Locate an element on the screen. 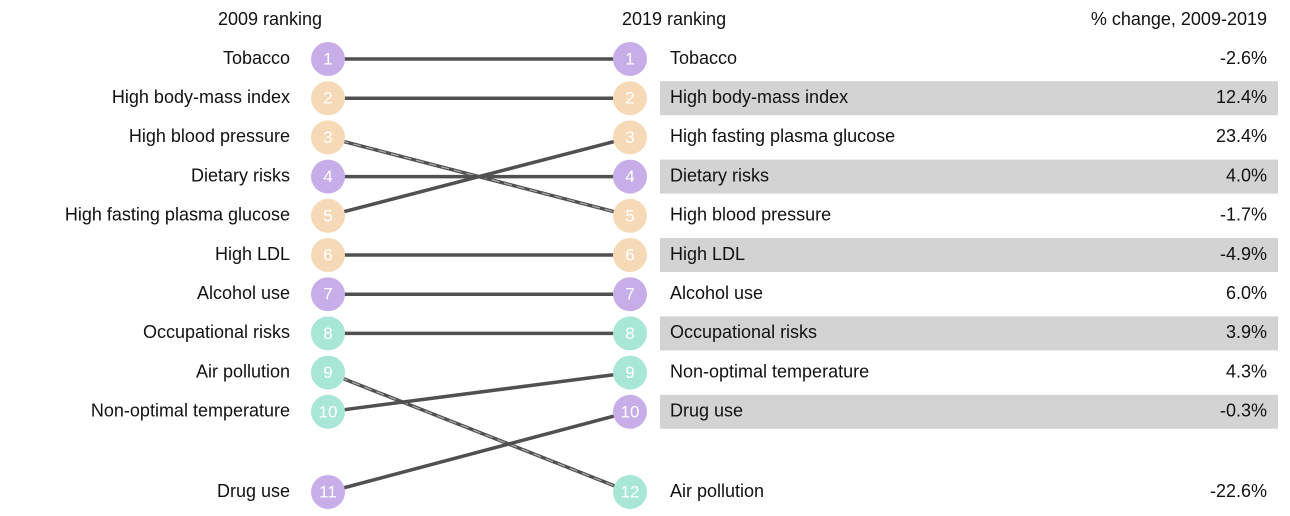  left-label: High blood pressure is located at coordinates (209, 136).